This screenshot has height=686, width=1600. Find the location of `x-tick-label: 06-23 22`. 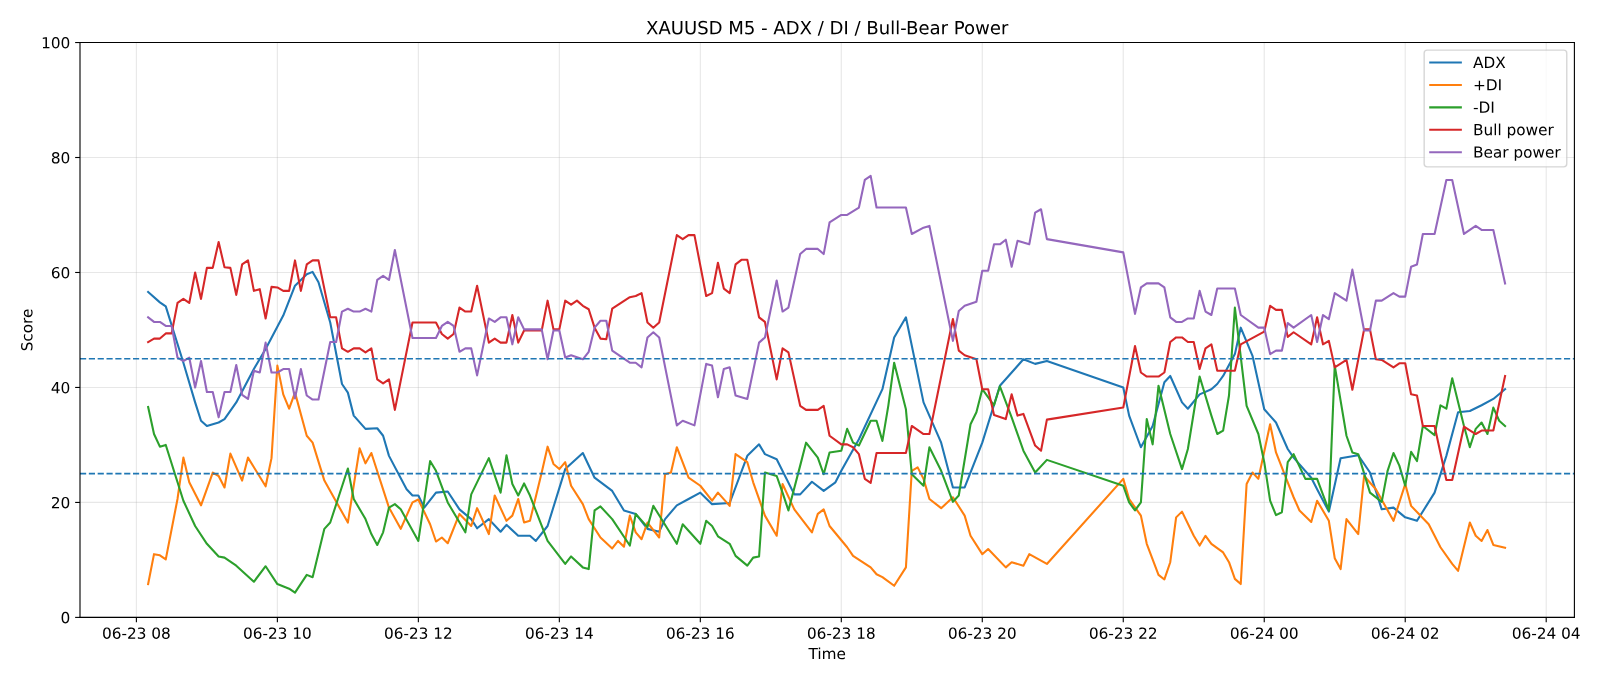

x-tick-label: 06-23 22 is located at coordinates (1123, 633).